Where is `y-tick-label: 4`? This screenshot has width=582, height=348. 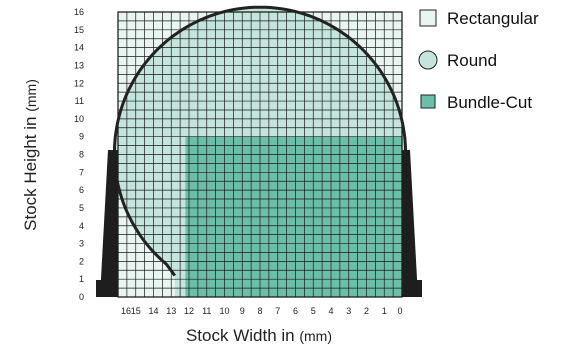
y-tick-label: 4 is located at coordinates (81, 226).